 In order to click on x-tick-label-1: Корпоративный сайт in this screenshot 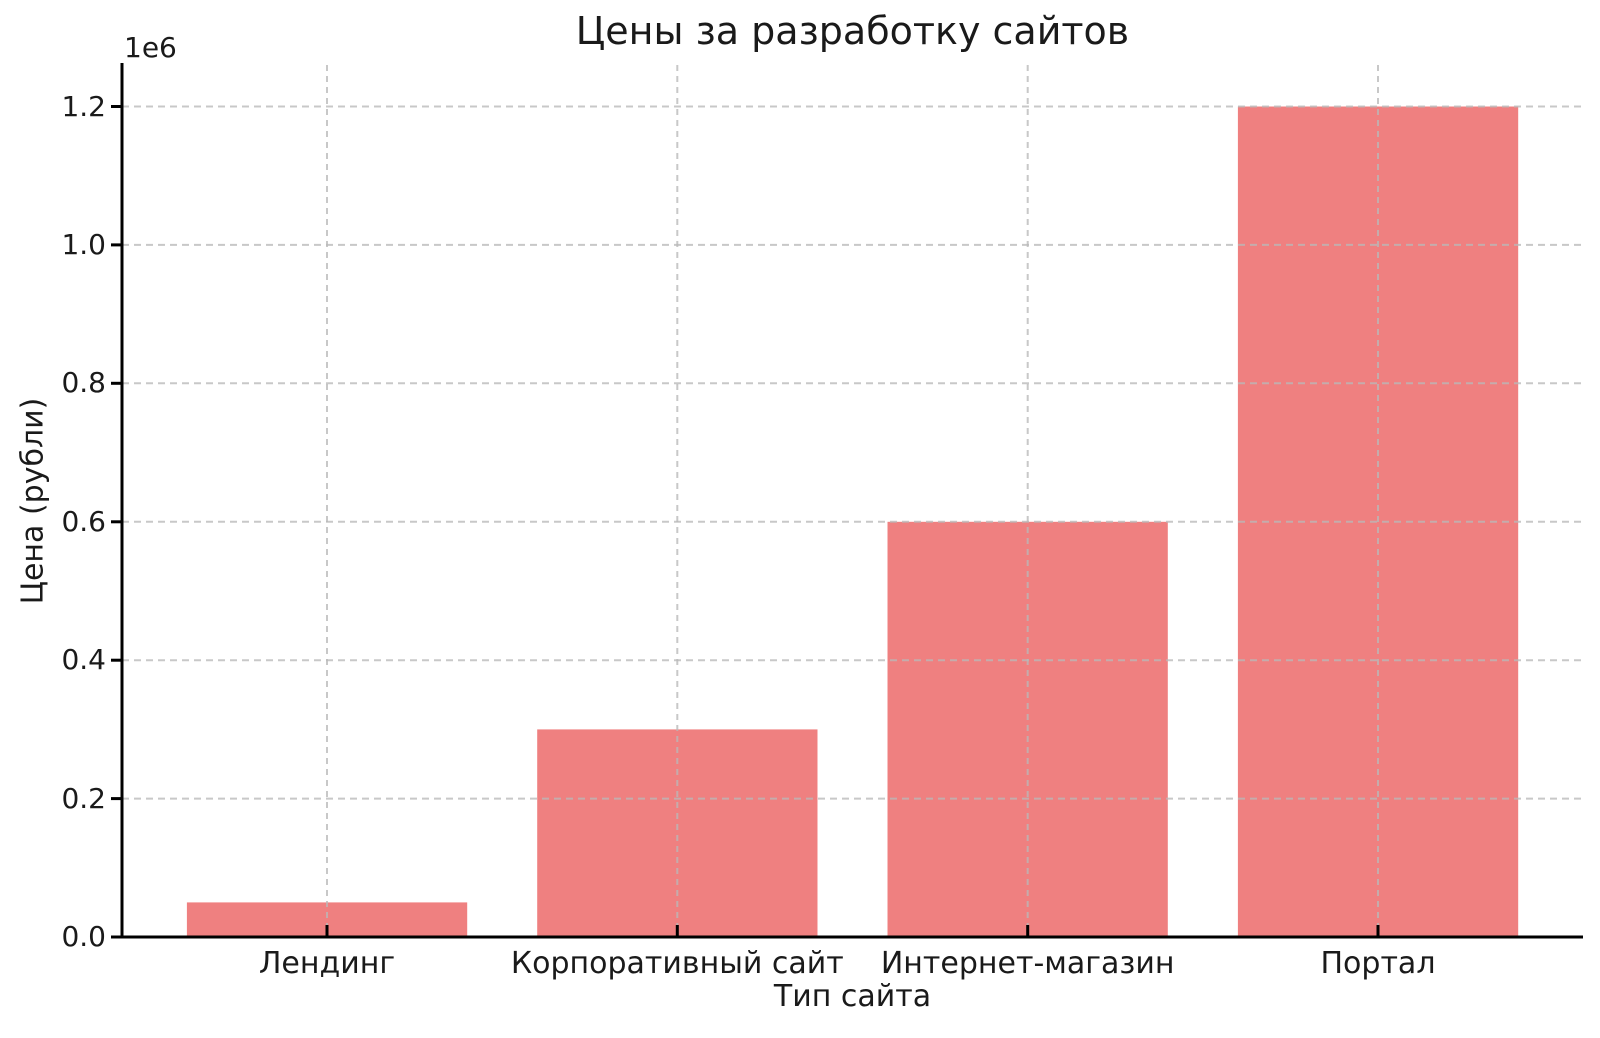, I will do `click(677, 963)`.